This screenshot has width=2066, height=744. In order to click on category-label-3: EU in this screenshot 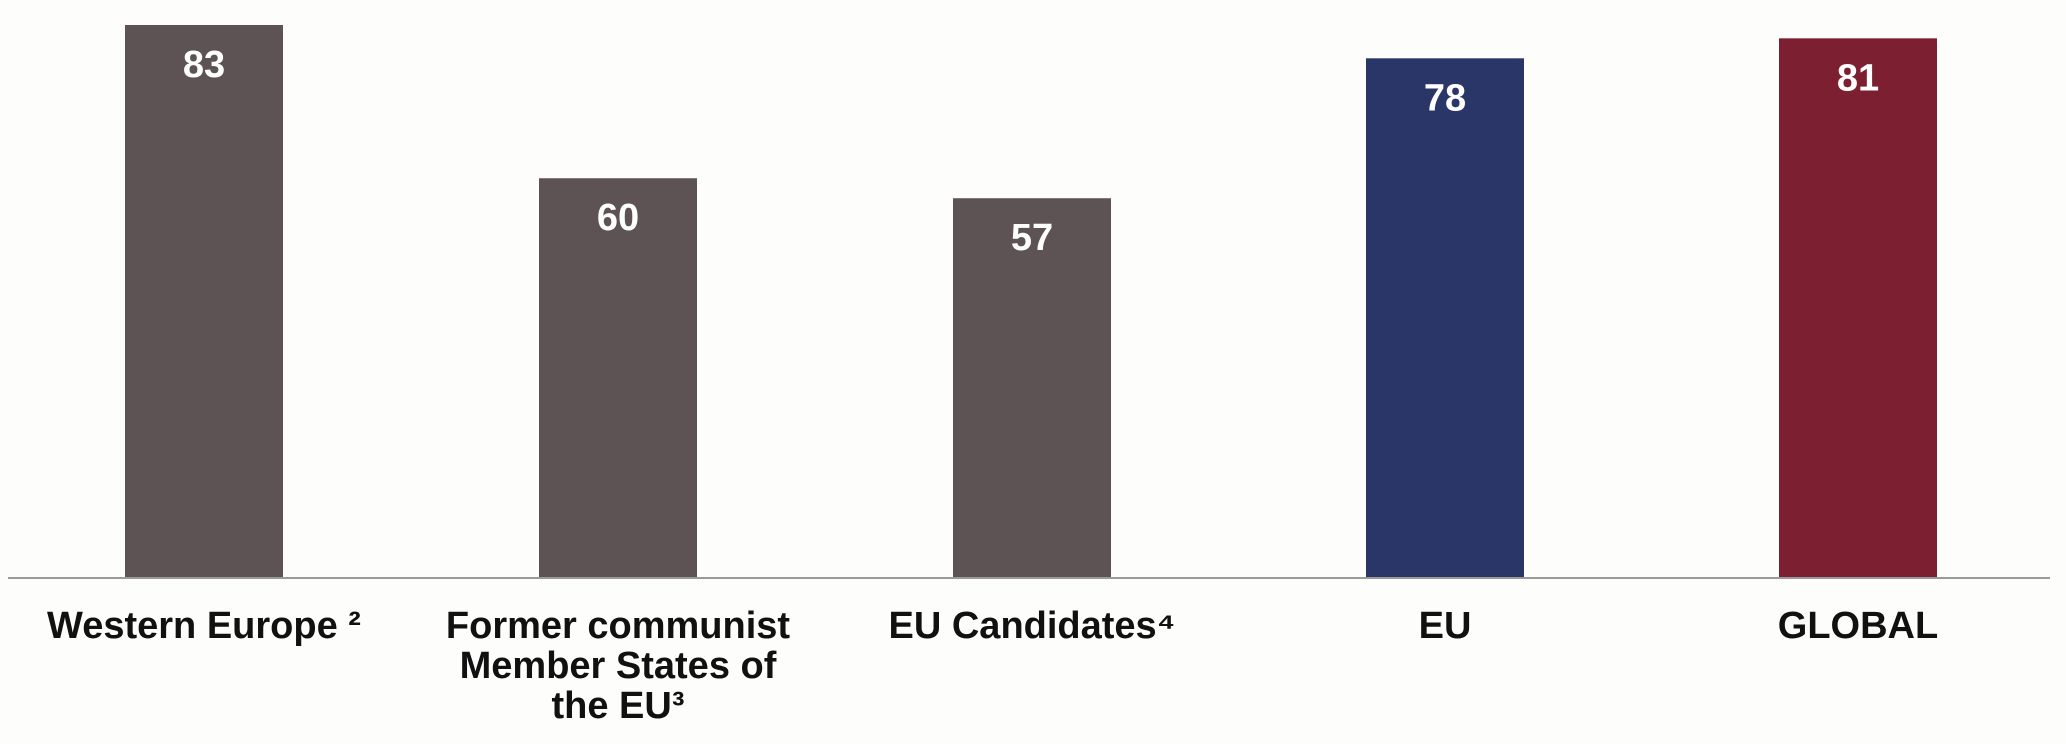, I will do `click(1445, 626)`.